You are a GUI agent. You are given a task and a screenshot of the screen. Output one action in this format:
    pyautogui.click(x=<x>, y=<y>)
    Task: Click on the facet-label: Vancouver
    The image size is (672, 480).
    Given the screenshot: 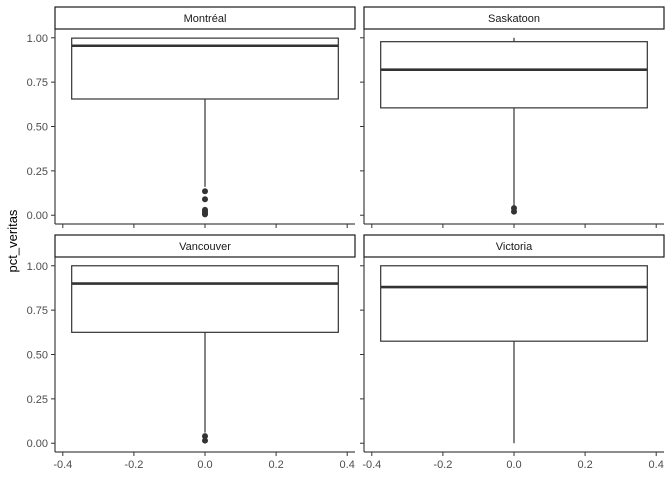 What is the action you would take?
    pyautogui.click(x=205, y=247)
    